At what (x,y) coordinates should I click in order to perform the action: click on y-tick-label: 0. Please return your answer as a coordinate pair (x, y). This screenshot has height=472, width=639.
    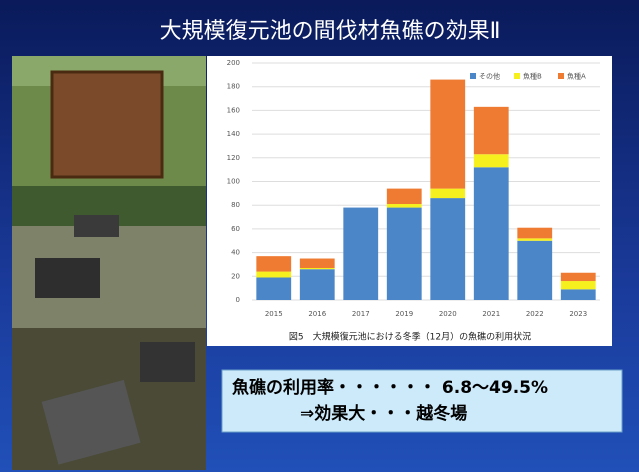
    Looking at the image, I should click on (238, 300).